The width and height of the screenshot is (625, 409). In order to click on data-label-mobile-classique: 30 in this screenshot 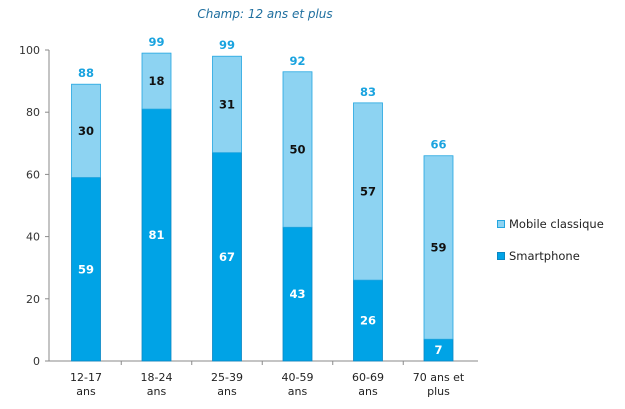, I will do `click(86, 131)`.